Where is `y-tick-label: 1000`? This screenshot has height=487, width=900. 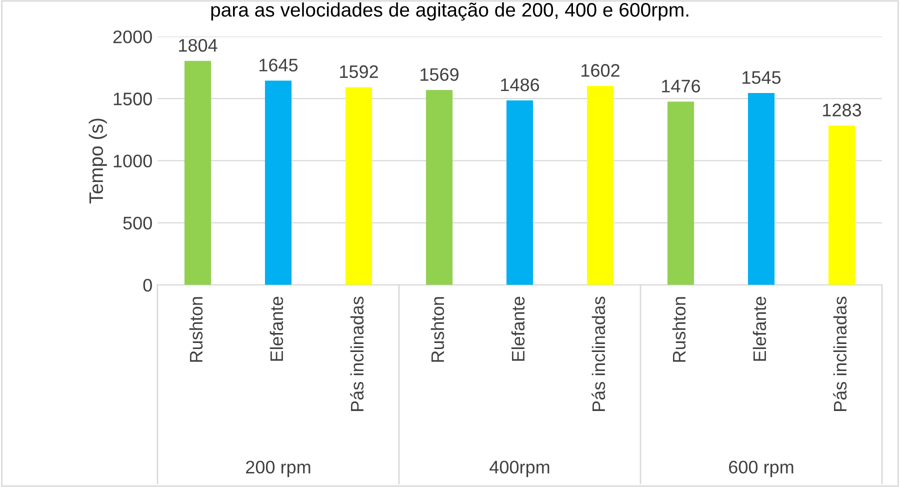
y-tick-label: 1000 is located at coordinates (133, 161).